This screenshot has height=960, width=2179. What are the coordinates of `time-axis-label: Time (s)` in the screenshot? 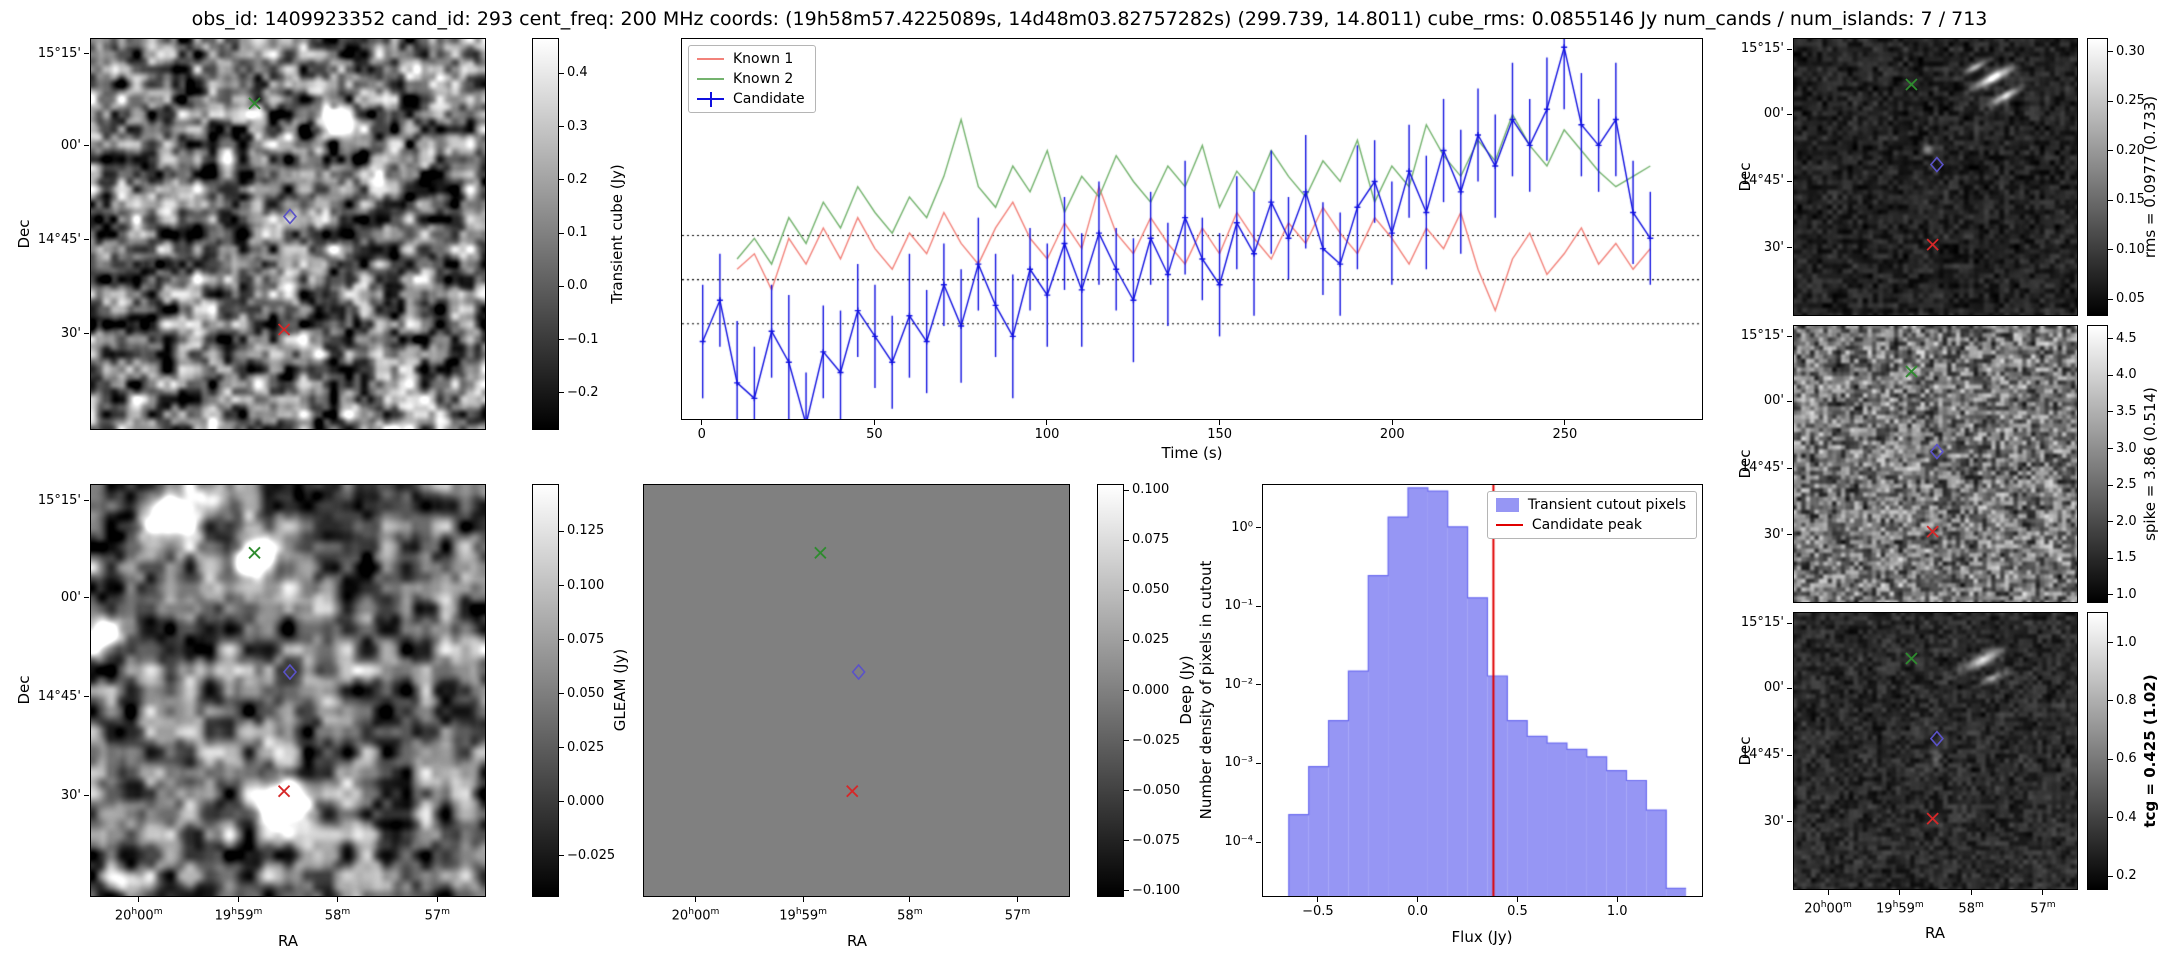 It's located at (1192, 453).